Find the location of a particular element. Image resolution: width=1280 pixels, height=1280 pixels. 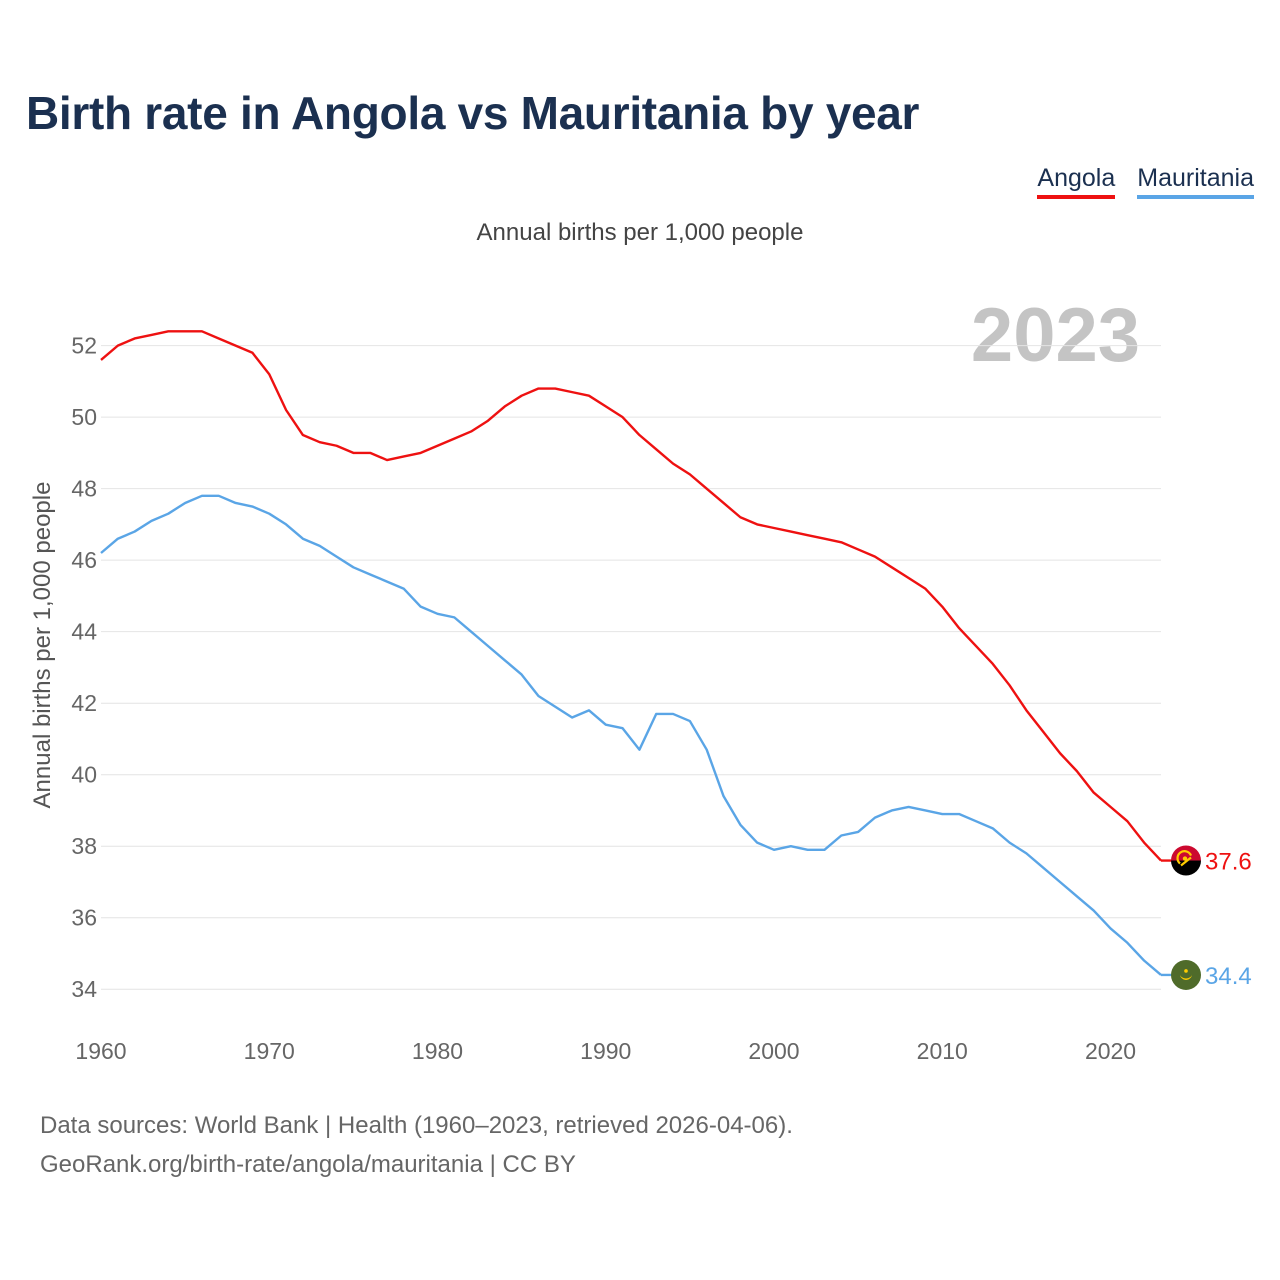

x-tick-label: 1990 is located at coordinates (605, 1051).